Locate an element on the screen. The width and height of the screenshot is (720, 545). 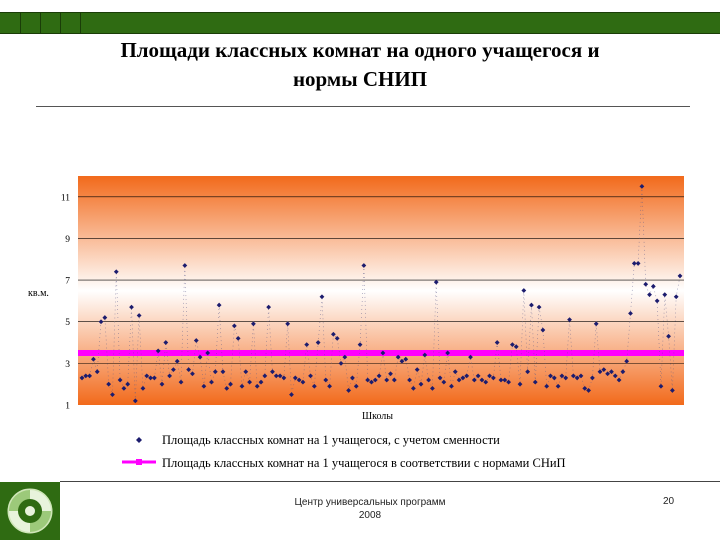
organization-logo is located at coordinates (30, 511).